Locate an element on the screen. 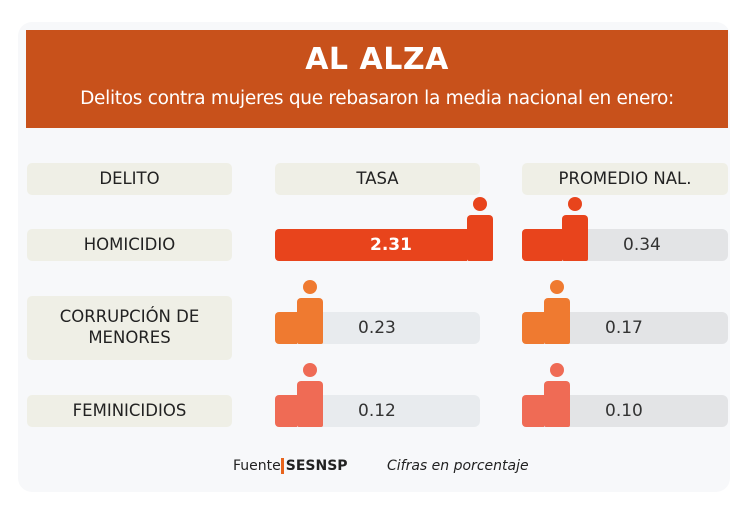 The width and height of the screenshot is (750, 514). column-header-promedio: PROMEDIO NAL. is located at coordinates (625, 179).